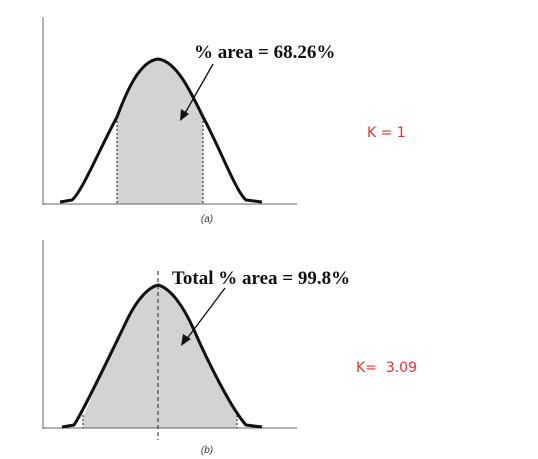 The image size is (538, 459). I want to click on k-value-label: K= 3.09, so click(386, 368).